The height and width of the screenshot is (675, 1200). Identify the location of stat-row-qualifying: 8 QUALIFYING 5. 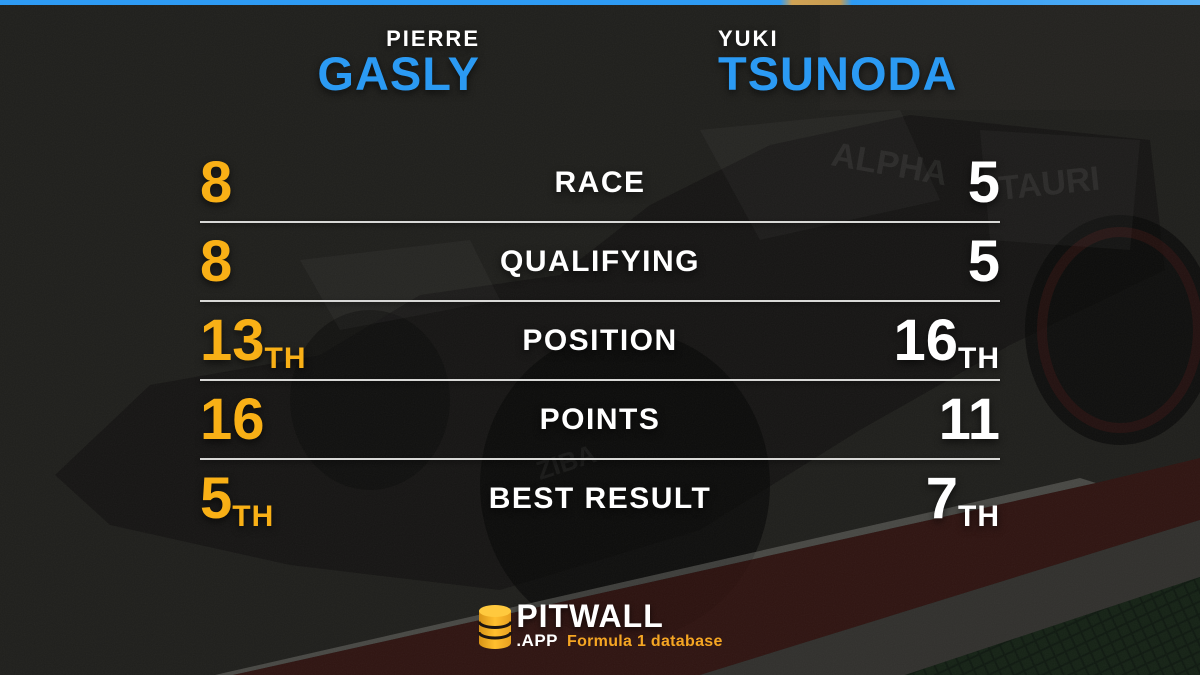
(600, 262).